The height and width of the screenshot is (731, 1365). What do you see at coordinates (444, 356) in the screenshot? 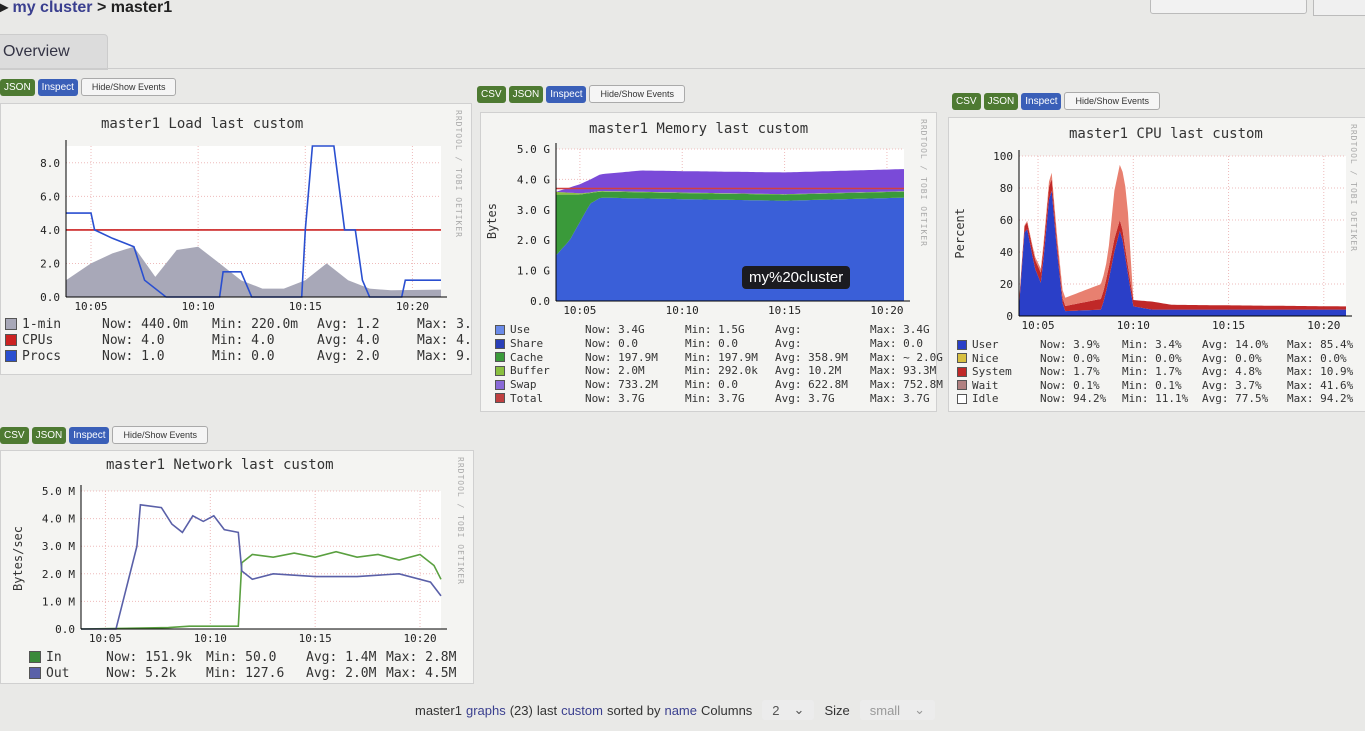
I see `legend-max: Max: 9.` at bounding box center [444, 356].